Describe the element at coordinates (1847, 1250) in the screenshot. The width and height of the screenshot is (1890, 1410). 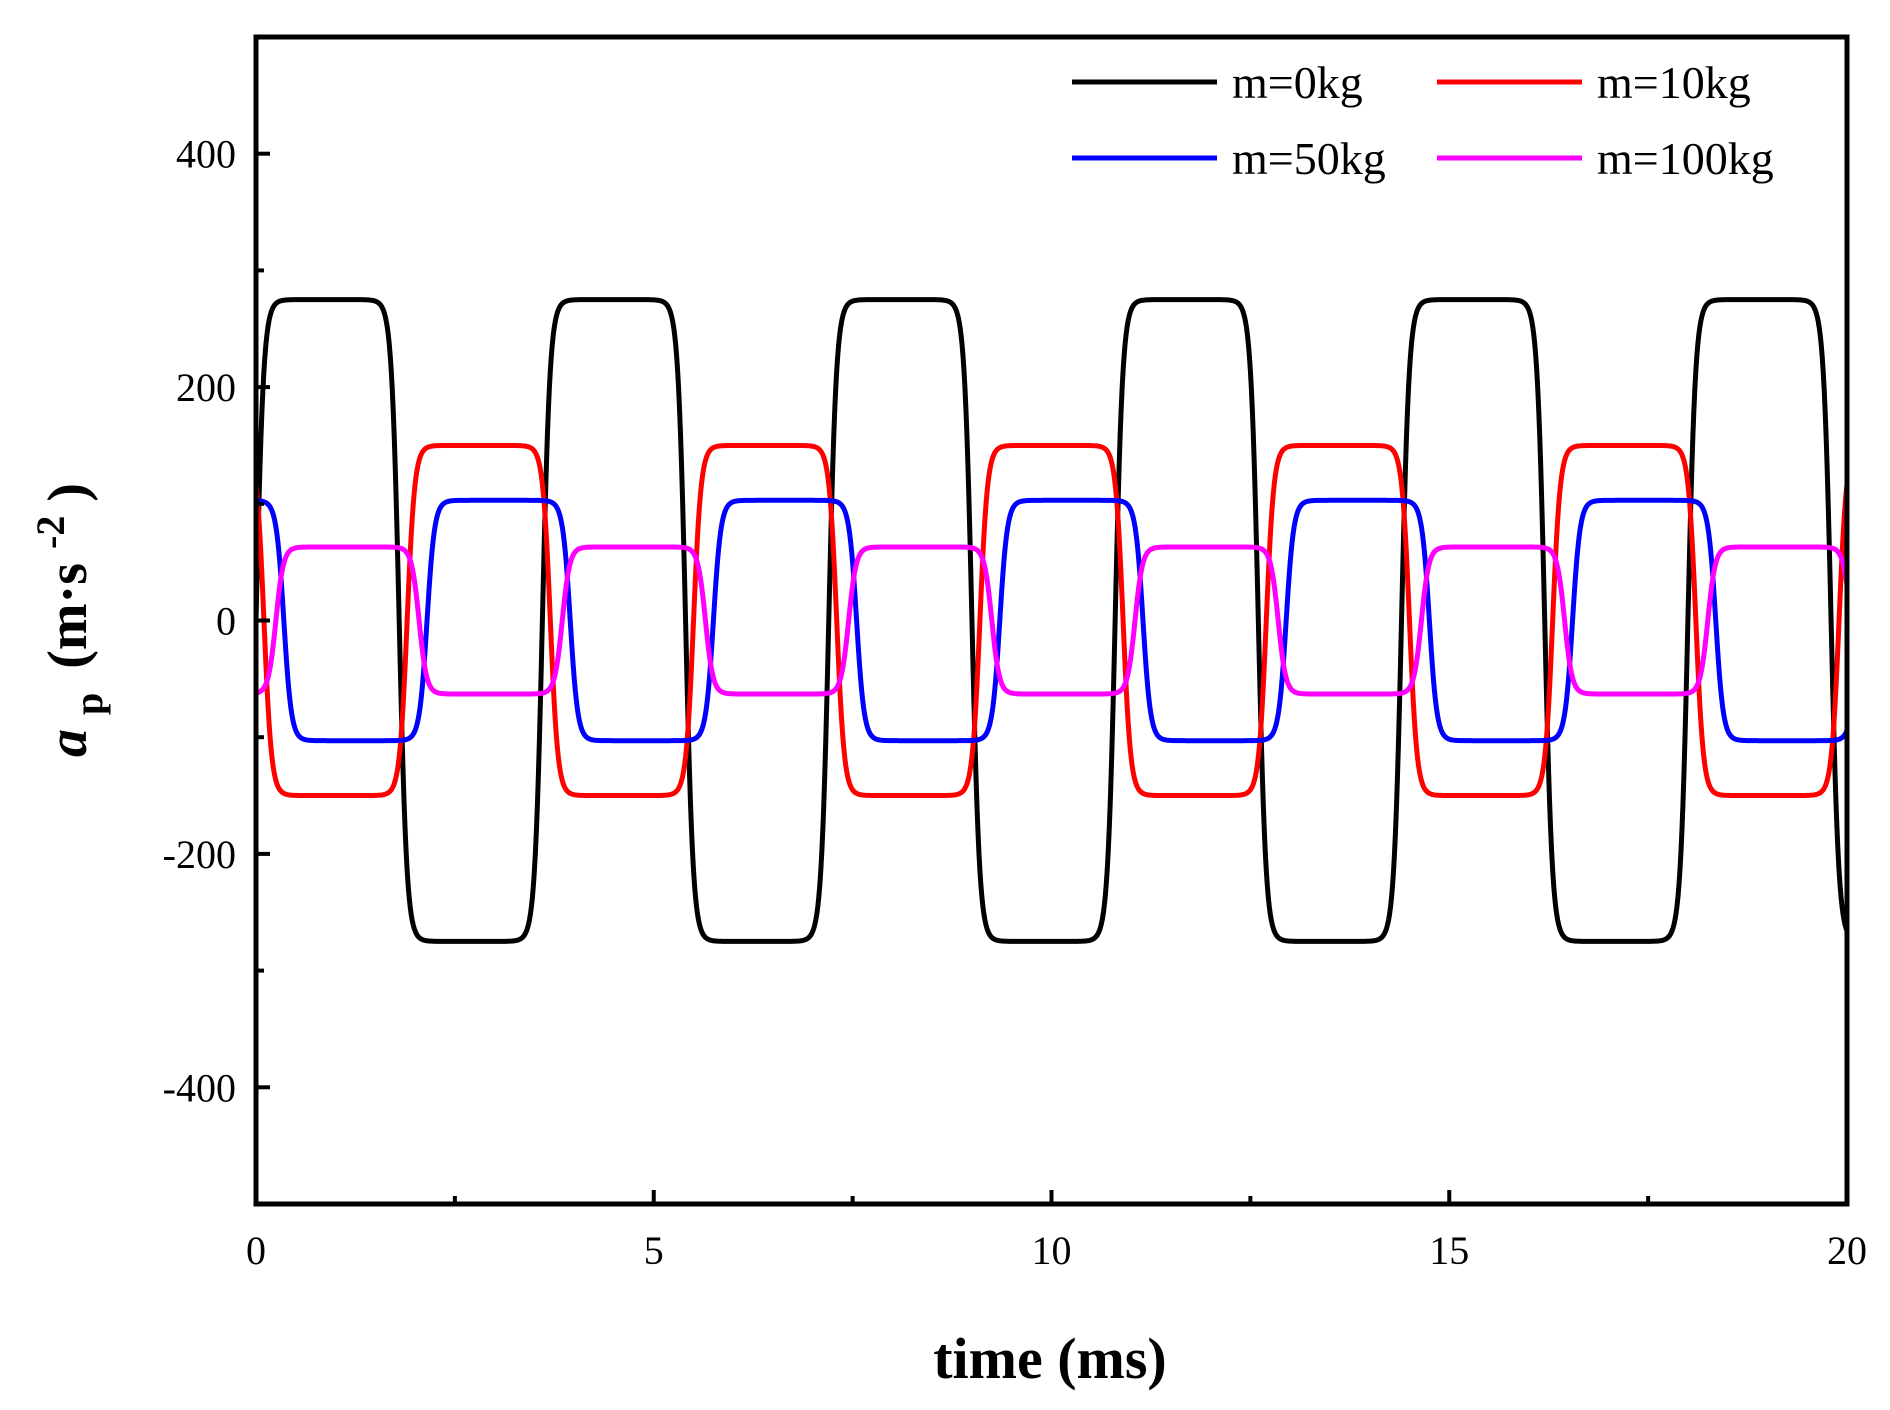
I see `x-tick-label: 20` at that location.